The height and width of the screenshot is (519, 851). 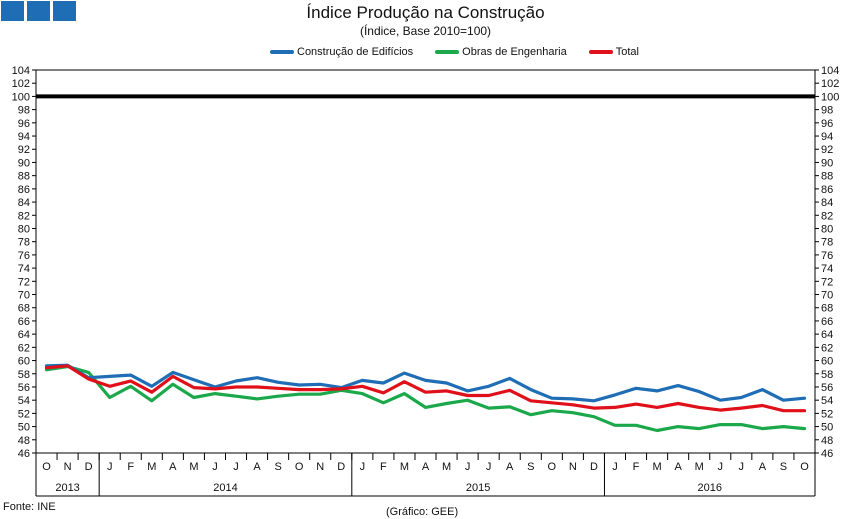 What do you see at coordinates (827, 335) in the screenshot?
I see `y-tick-label-right: 64` at bounding box center [827, 335].